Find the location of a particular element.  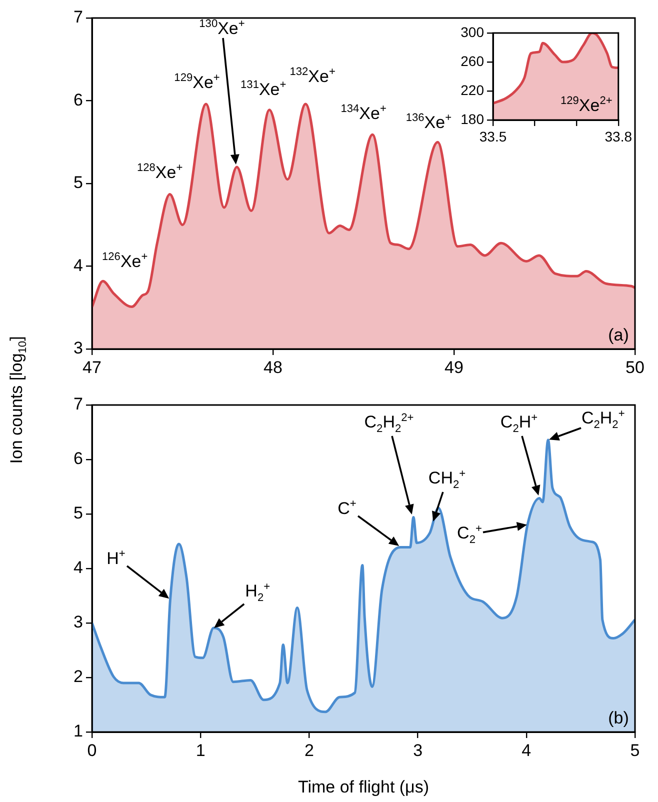

x-tick-label: 3 is located at coordinates (418, 750).